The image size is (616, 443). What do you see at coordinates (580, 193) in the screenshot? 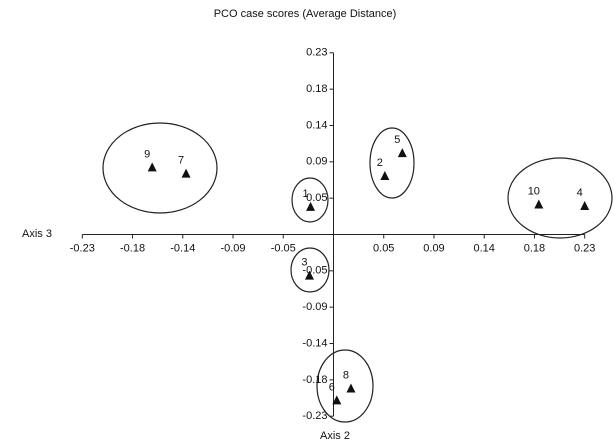
I see `point-label: 4` at bounding box center [580, 193].